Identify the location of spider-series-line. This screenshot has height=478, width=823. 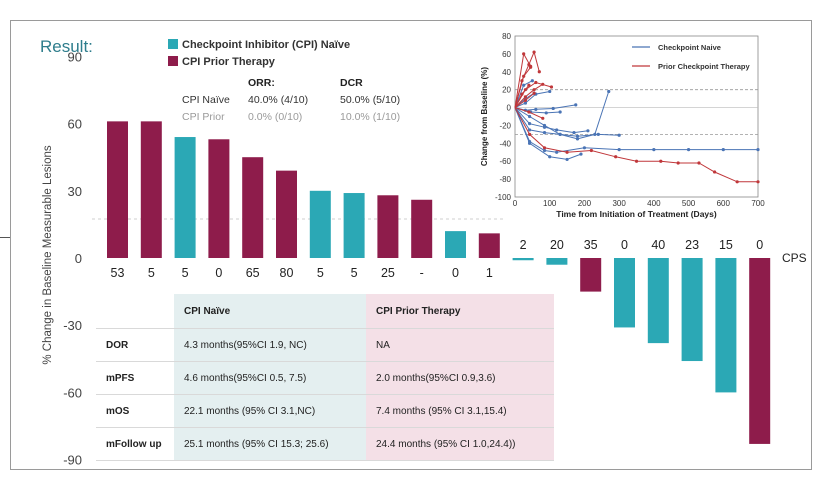
(529, 95).